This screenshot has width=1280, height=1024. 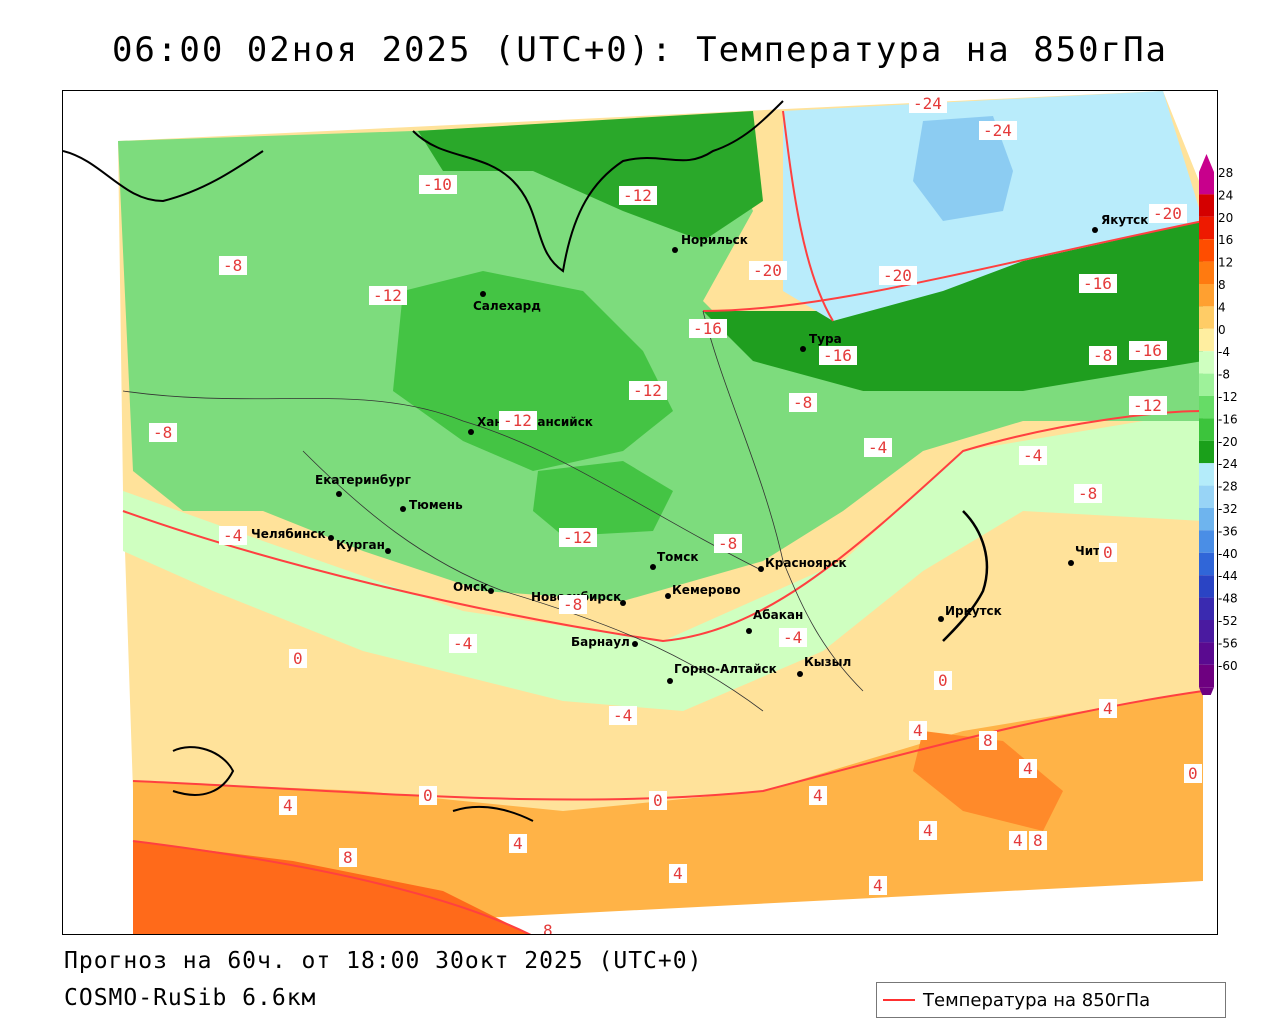 I want to click on caspian-coast, so click(x=203, y=771).